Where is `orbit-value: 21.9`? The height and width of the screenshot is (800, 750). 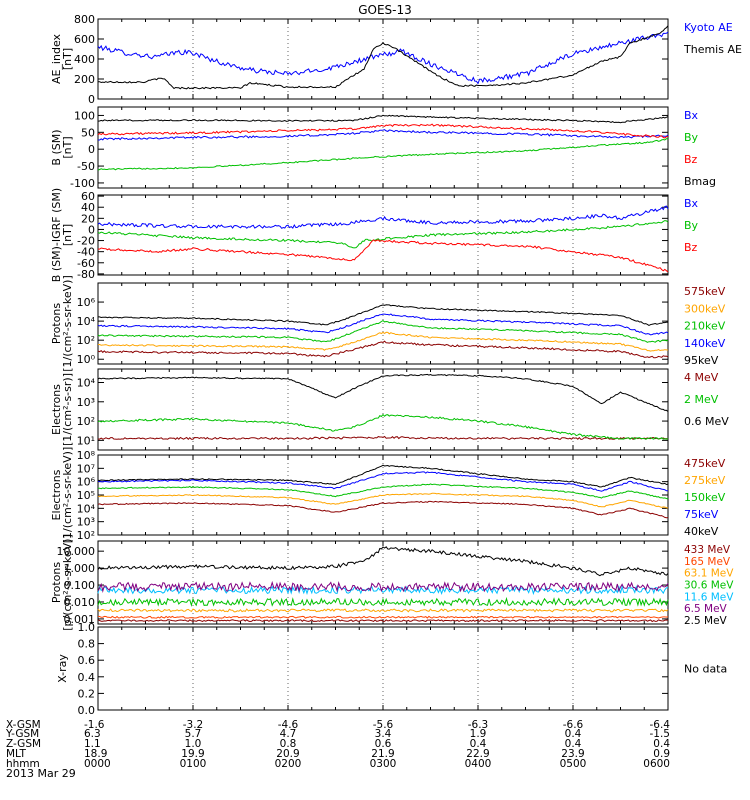 orbit-value: 21.9 is located at coordinates (382, 754).